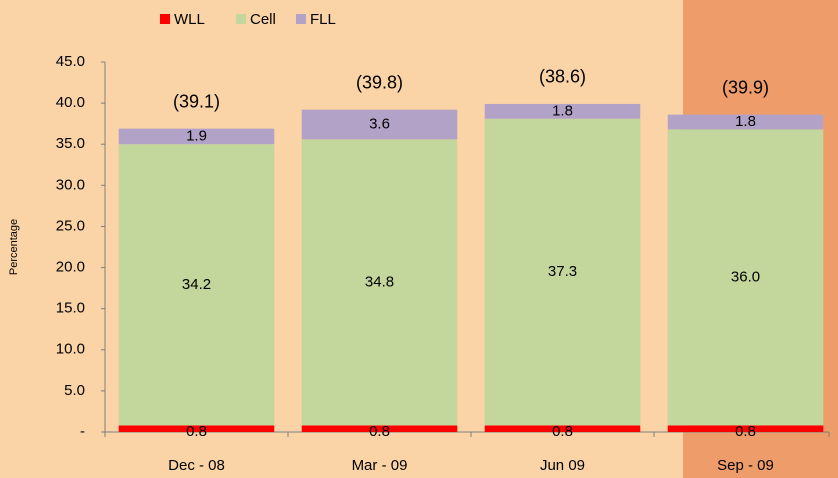 Image resolution: width=838 pixels, height=478 pixels. What do you see at coordinates (70, 267) in the screenshot?
I see `y-tick-label: 20.0` at bounding box center [70, 267].